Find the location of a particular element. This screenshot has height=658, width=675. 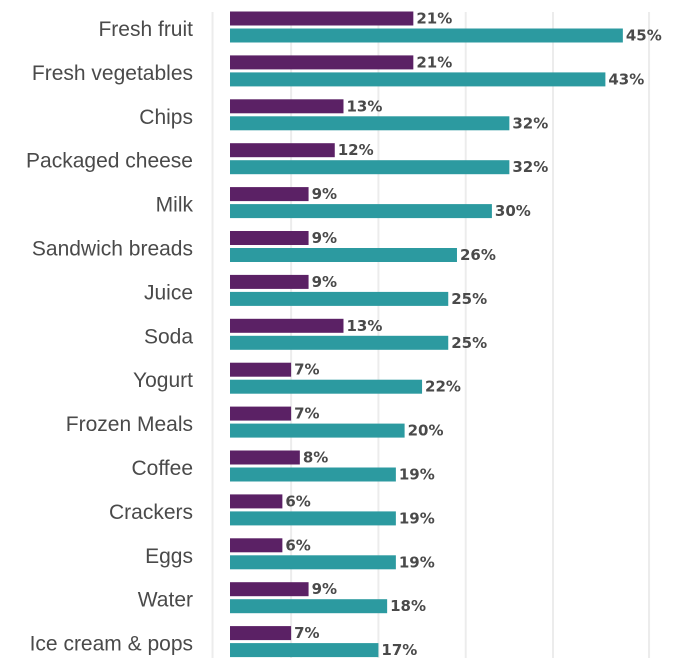

category-label-sandwich-breads: Sandwich breads is located at coordinates (112, 249).